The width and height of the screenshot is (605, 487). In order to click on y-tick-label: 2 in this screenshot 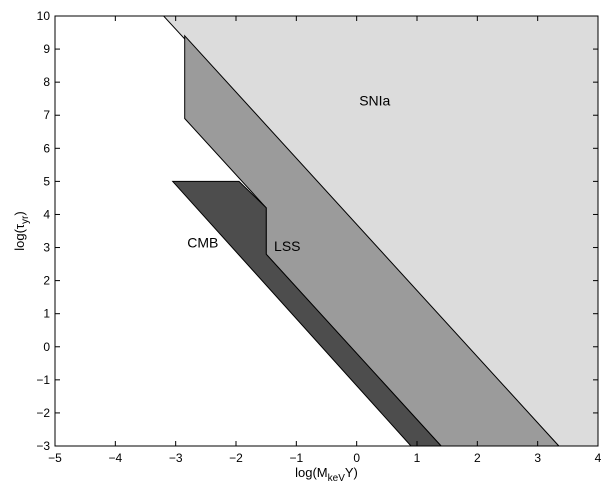, I will do `click(46, 281)`.